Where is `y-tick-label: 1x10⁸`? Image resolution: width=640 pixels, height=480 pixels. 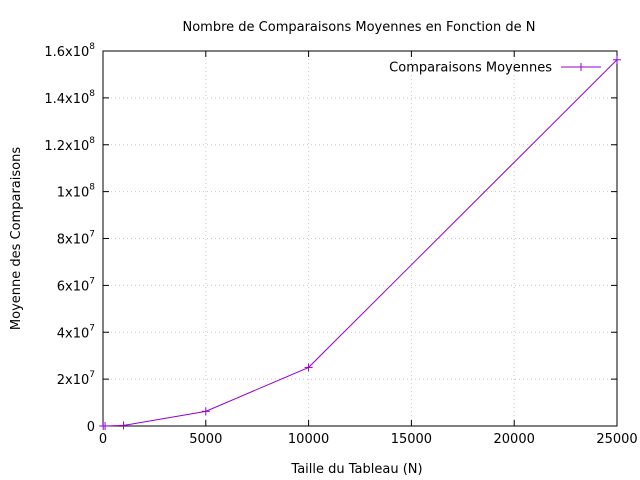
y-tick-label: 1x10⁸ is located at coordinates (76, 192).